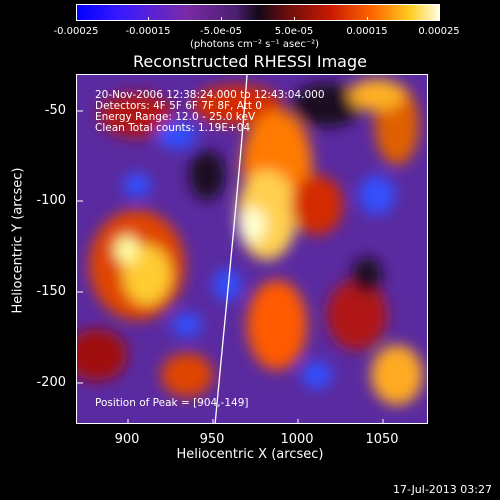  Describe the element at coordinates (258, 12) in the screenshot. I see `colorbar` at that location.